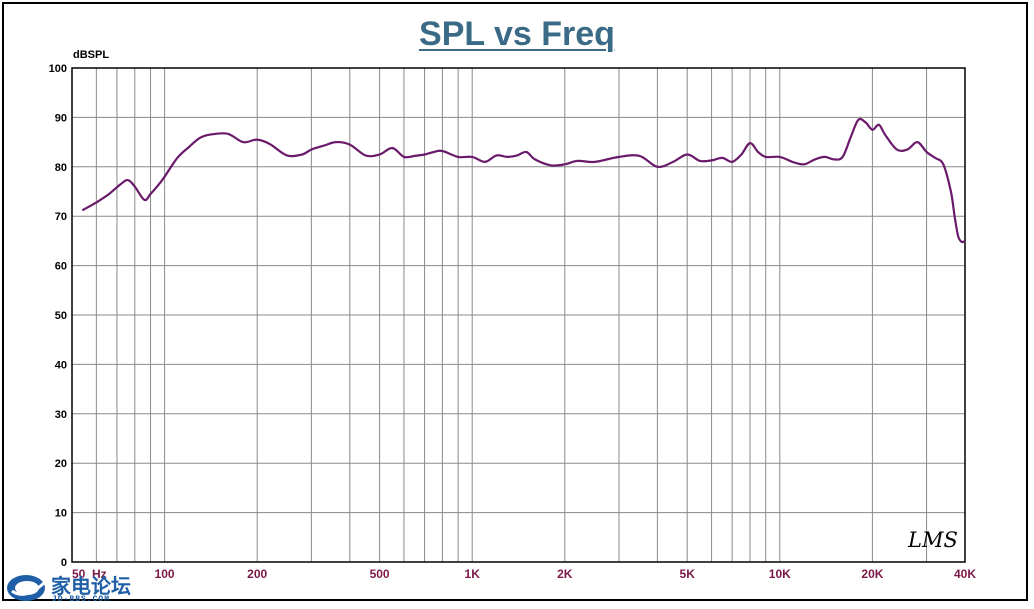 This screenshot has width=1034, height=609. What do you see at coordinates (61, 464) in the screenshot?
I see `y-tick-label: 20` at bounding box center [61, 464].